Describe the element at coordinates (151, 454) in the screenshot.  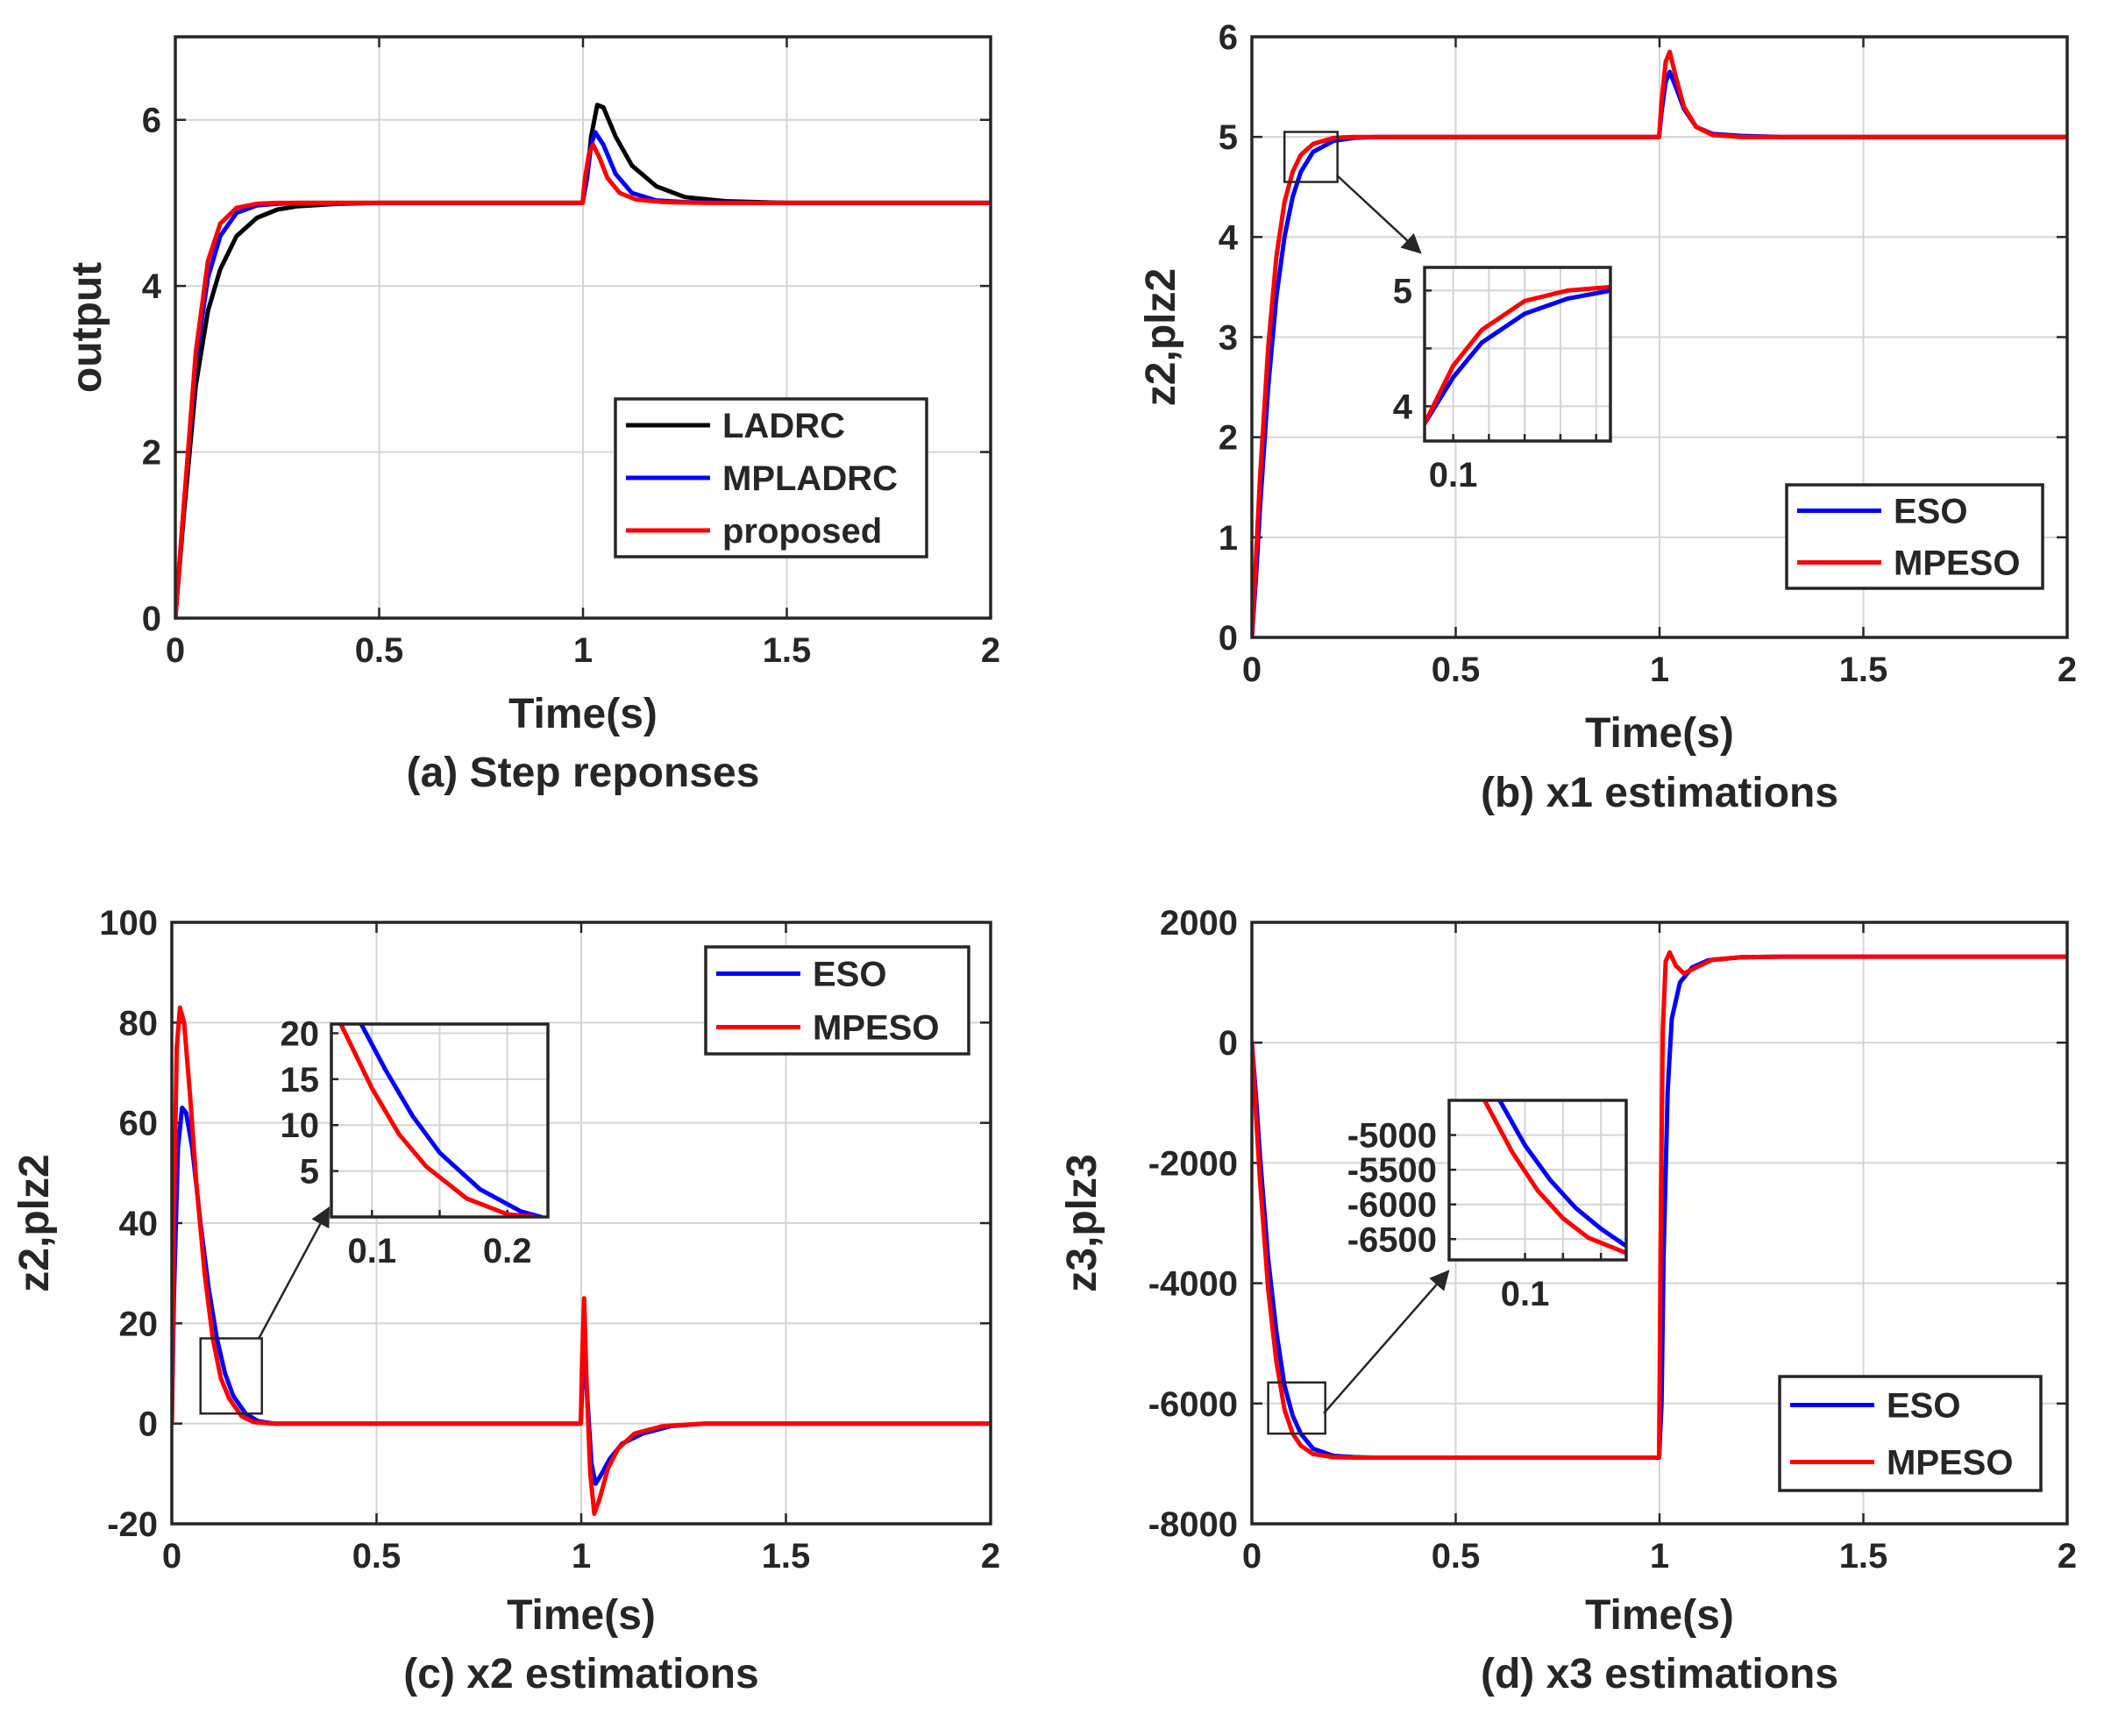
I see `y-tick-label: 2` at that location.